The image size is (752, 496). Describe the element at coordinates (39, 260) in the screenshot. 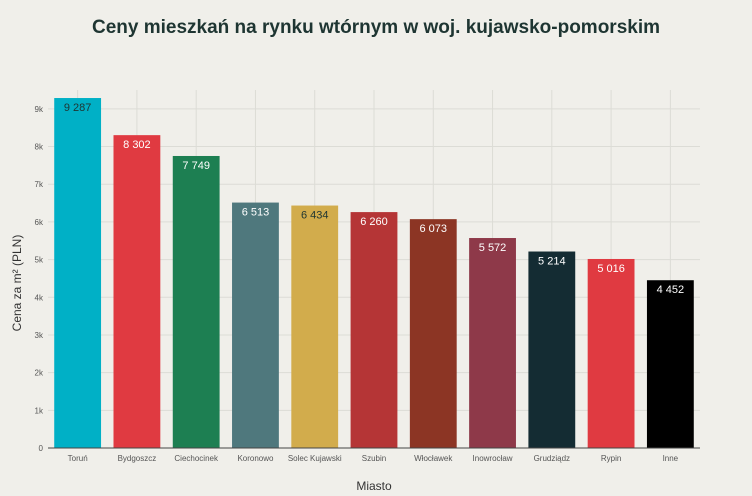

I see `y-tick-label: 5k` at that location.